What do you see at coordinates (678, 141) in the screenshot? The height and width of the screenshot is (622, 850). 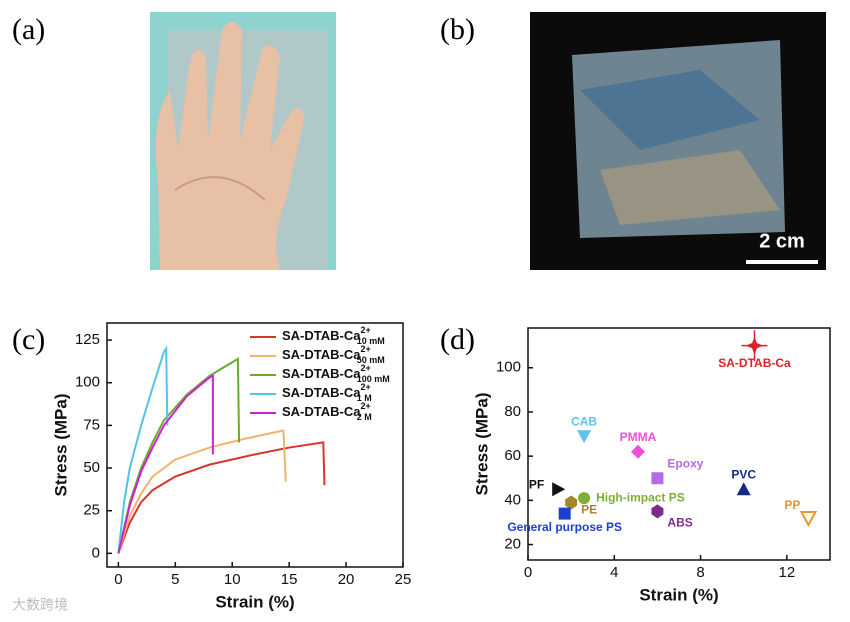 I see `photo-film: 2 cm` at bounding box center [678, 141].